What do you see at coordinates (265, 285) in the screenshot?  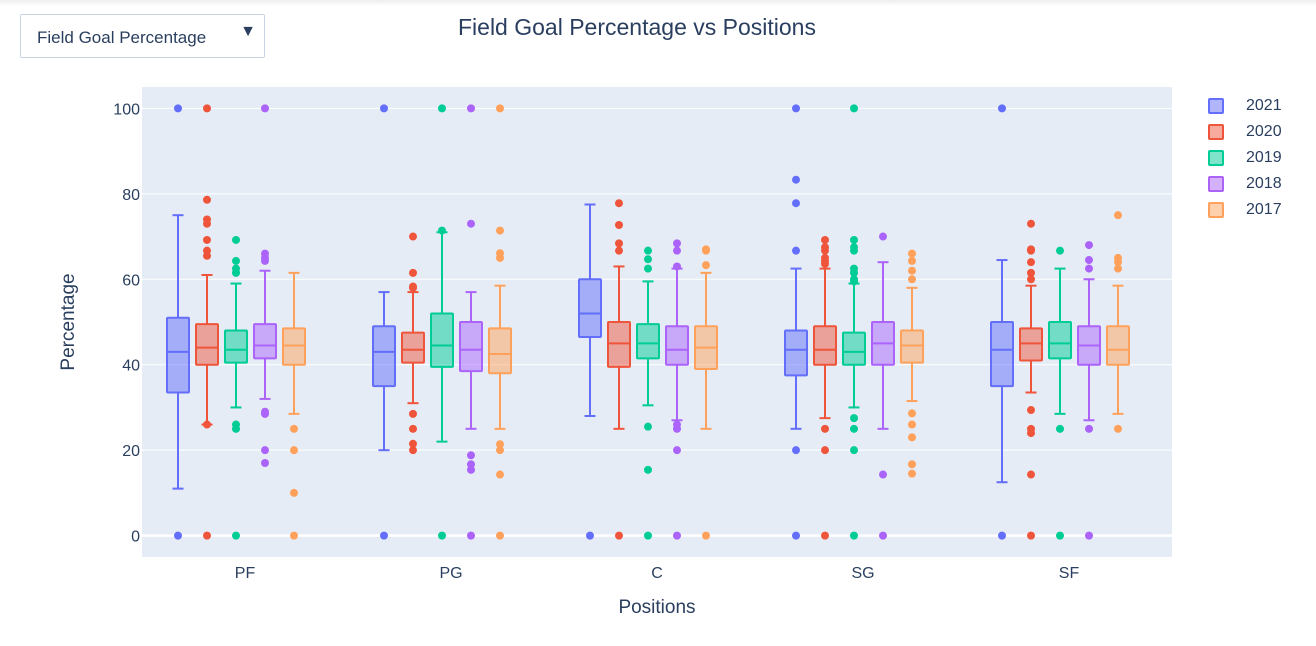 I see `box-2018-PF` at bounding box center [265, 285].